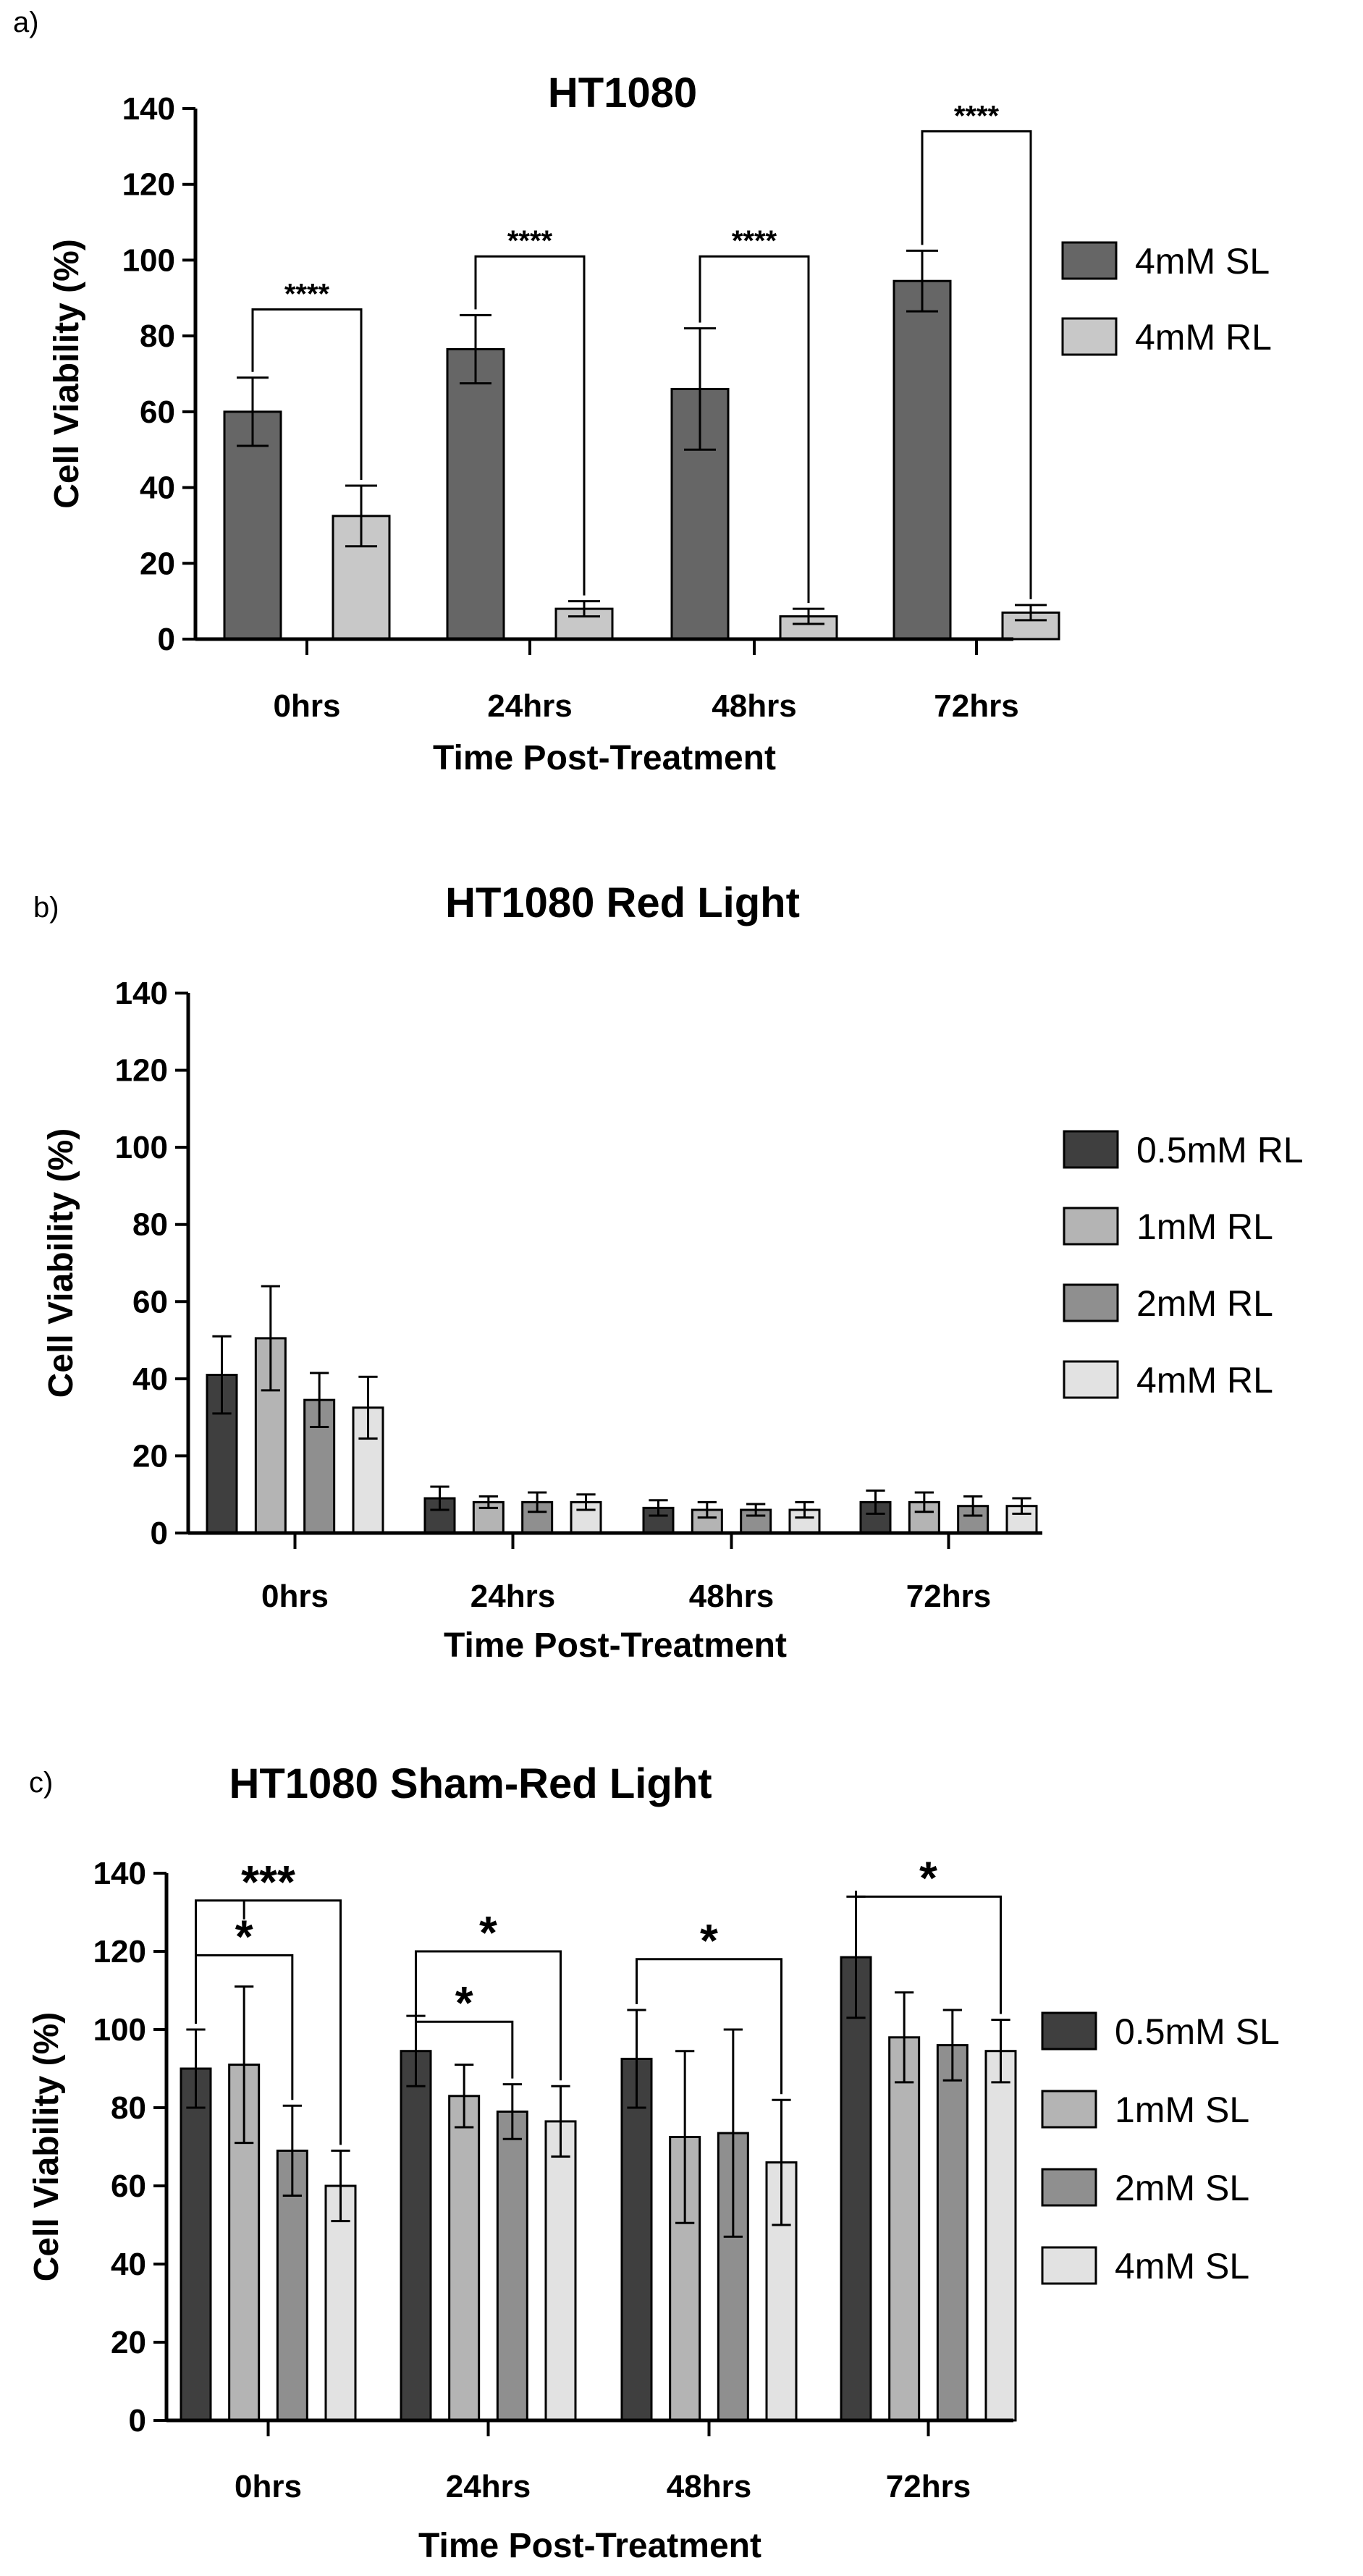 The height and width of the screenshot is (2576, 1363). What do you see at coordinates (439, 1515) in the screenshot?
I see `bar-0-5mm-rl-24hrs` at bounding box center [439, 1515].